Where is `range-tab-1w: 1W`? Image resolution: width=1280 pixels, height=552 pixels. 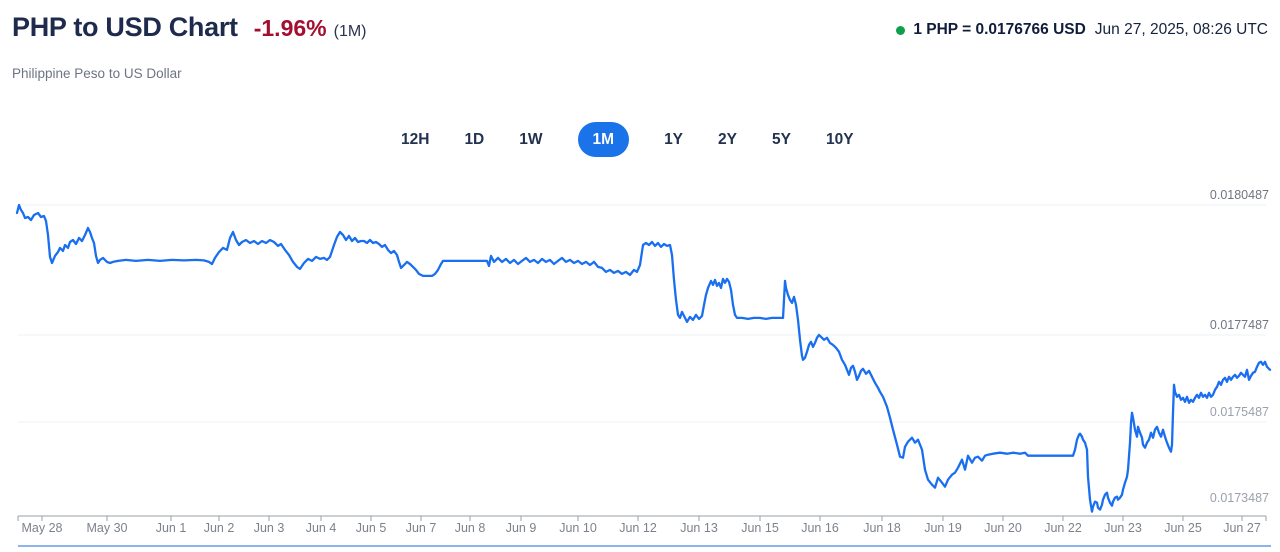
range-tab-1w: 1W is located at coordinates (531, 139).